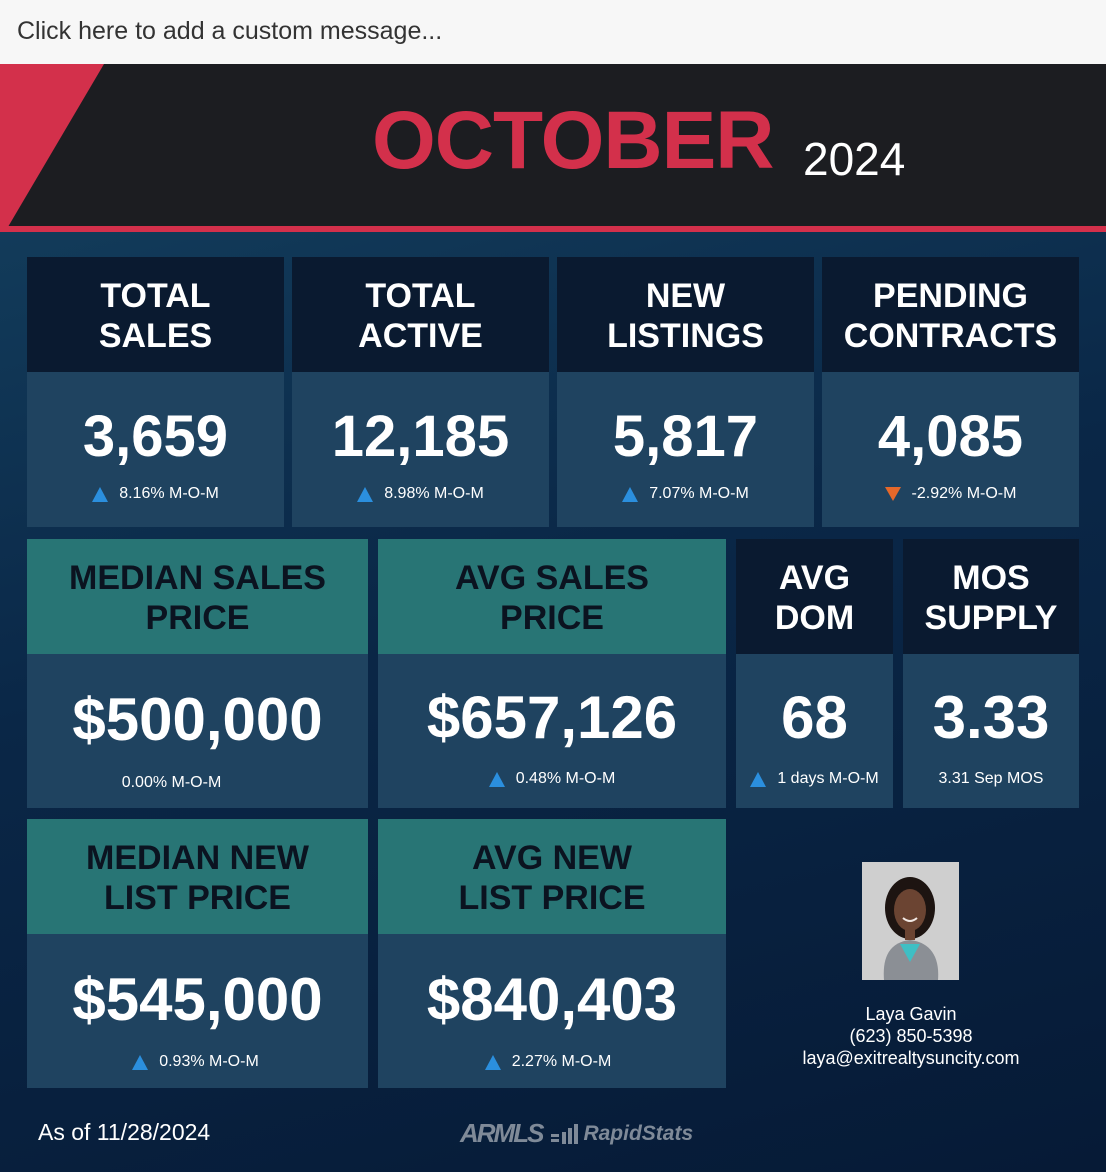  Describe the element at coordinates (911, 1014) in the screenshot. I see `agent-name: Laya Gavin` at that location.